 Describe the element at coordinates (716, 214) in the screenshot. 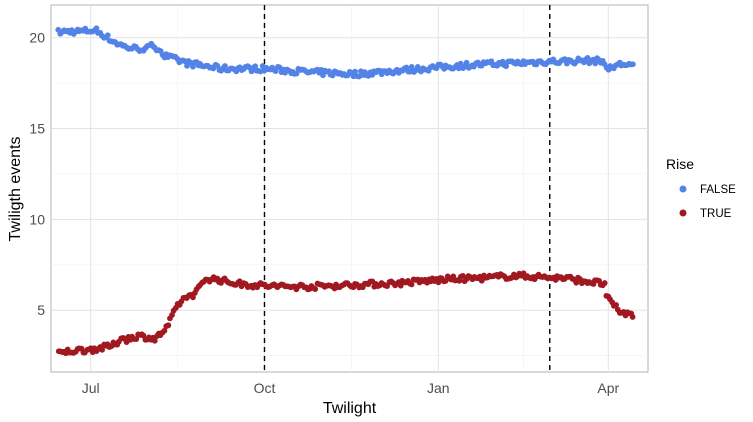

I see `legend-label-true: TRUE` at that location.